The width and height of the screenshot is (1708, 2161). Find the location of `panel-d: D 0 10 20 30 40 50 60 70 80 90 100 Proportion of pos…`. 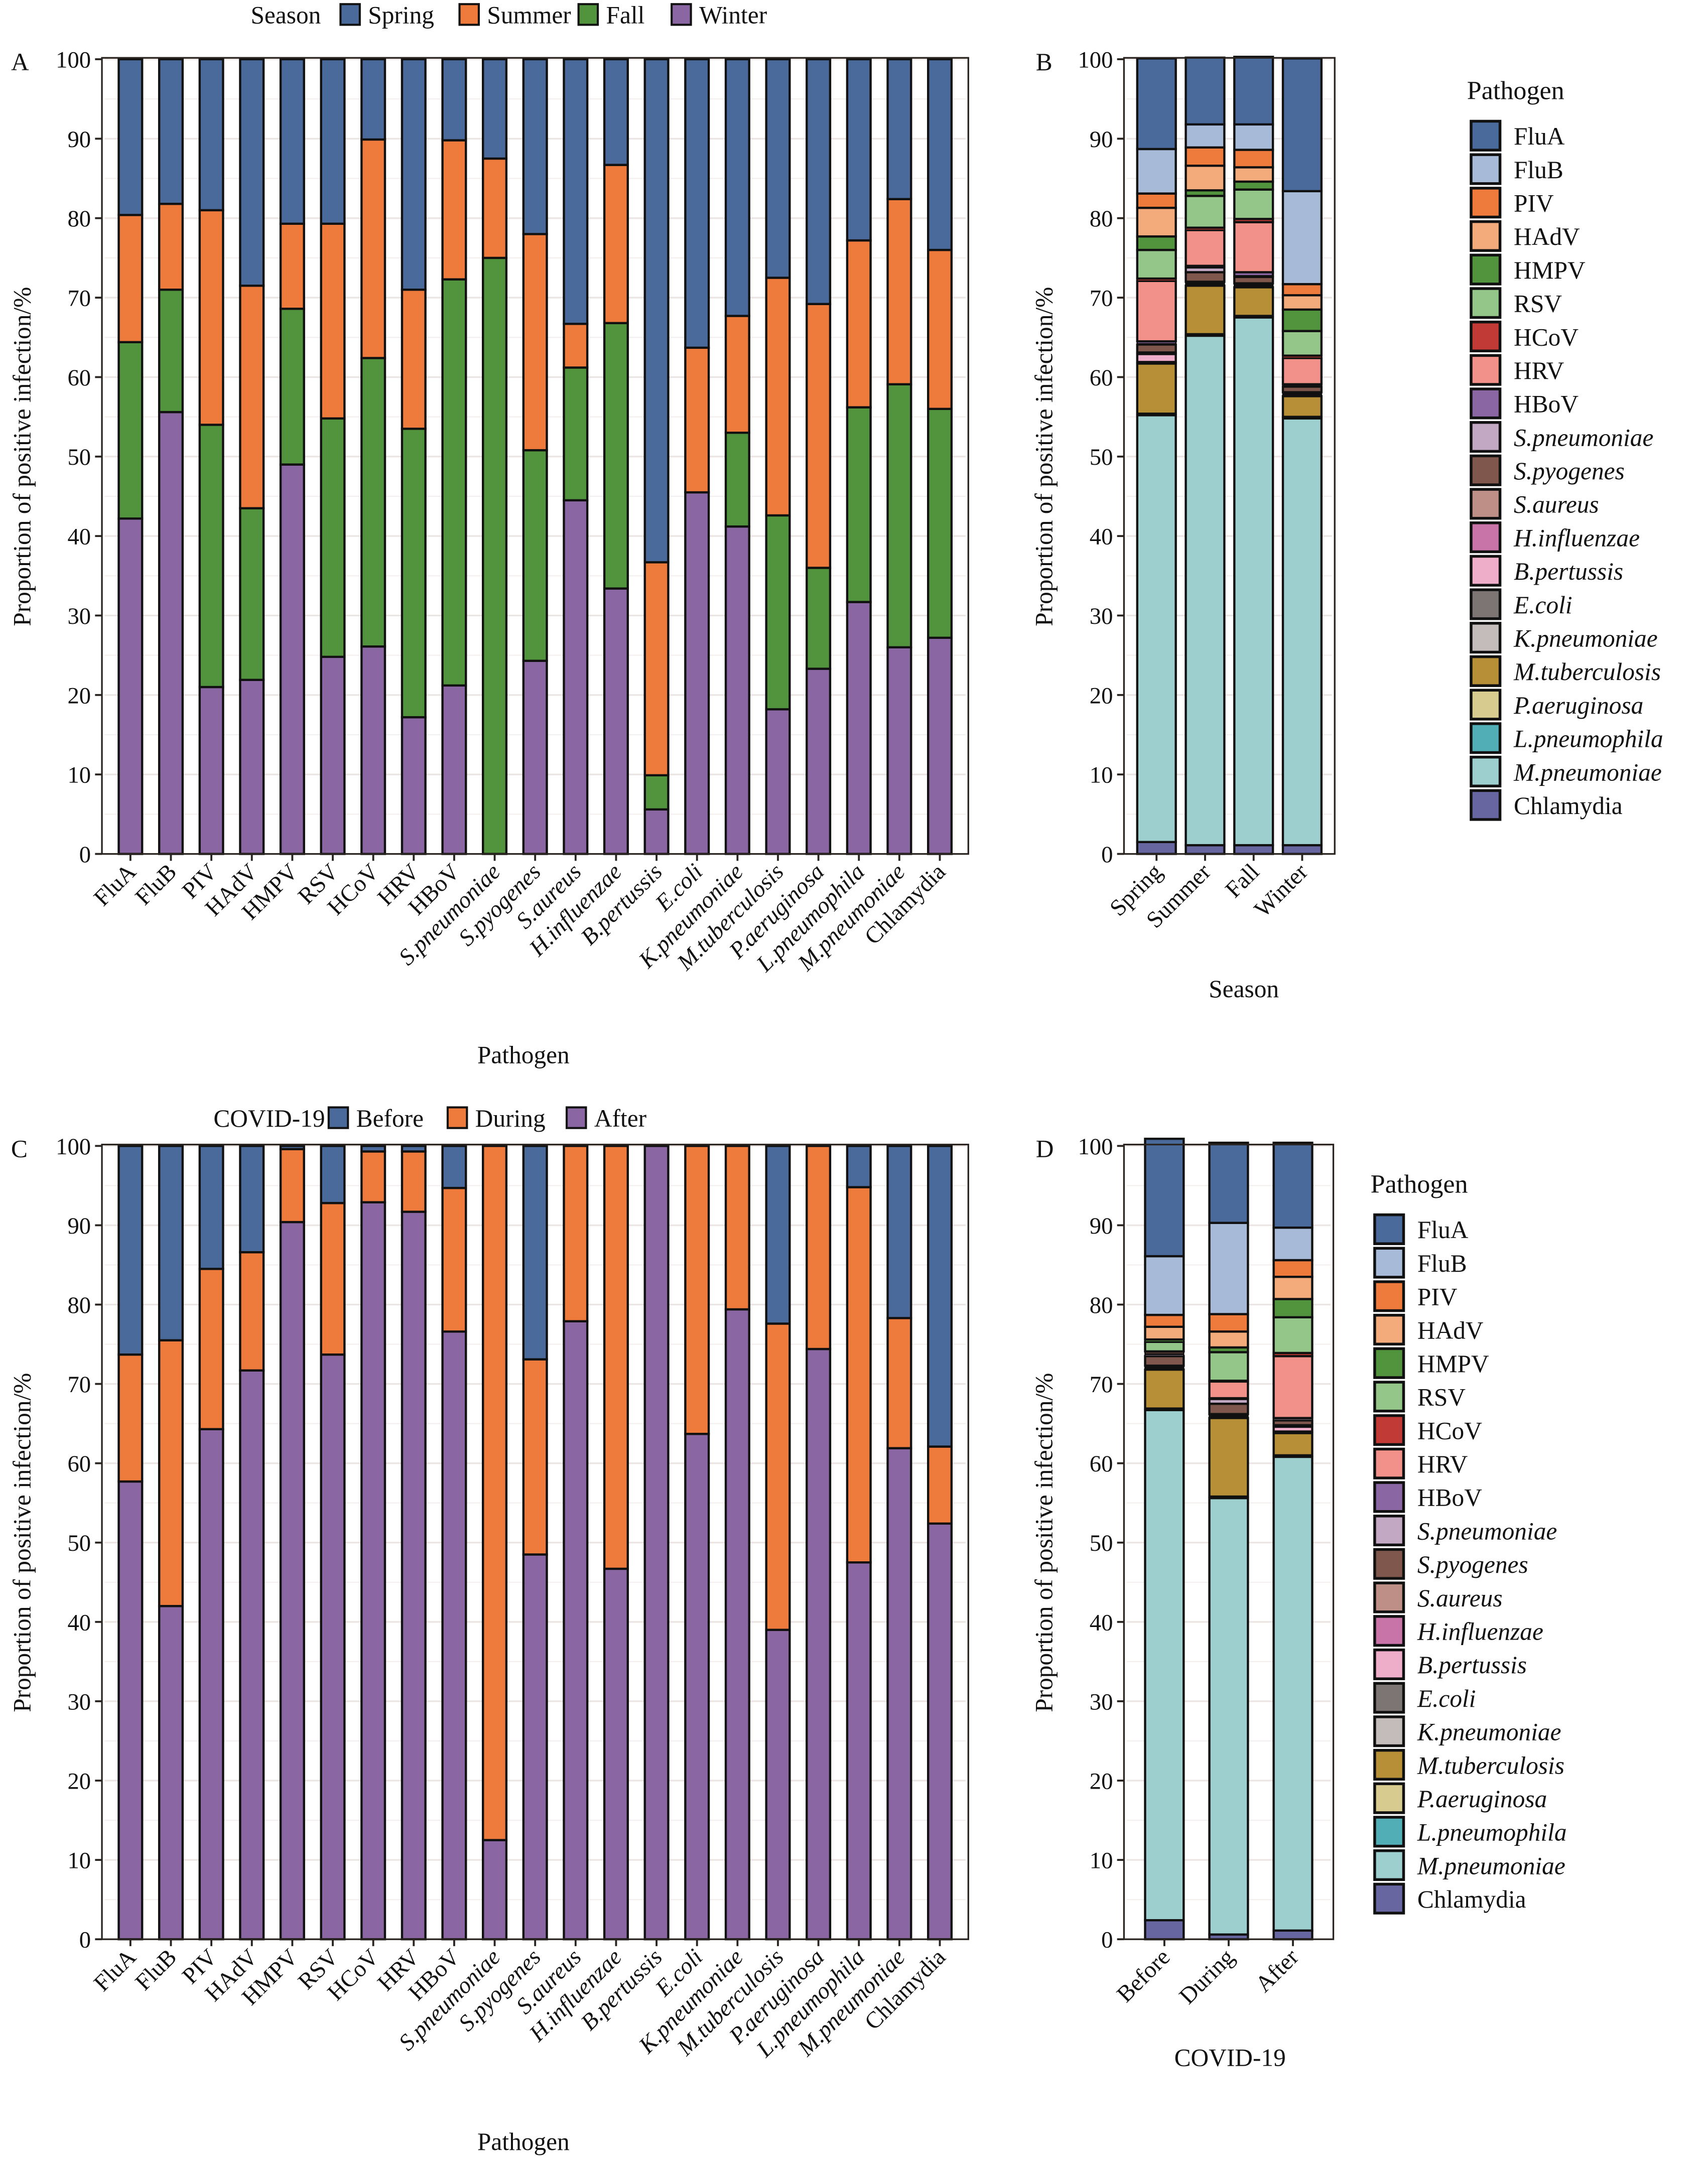

panel-d: D 0 10 20 30 40 50 60 70 80 90 100 Proportion of pos… is located at coordinates (1298, 1603).